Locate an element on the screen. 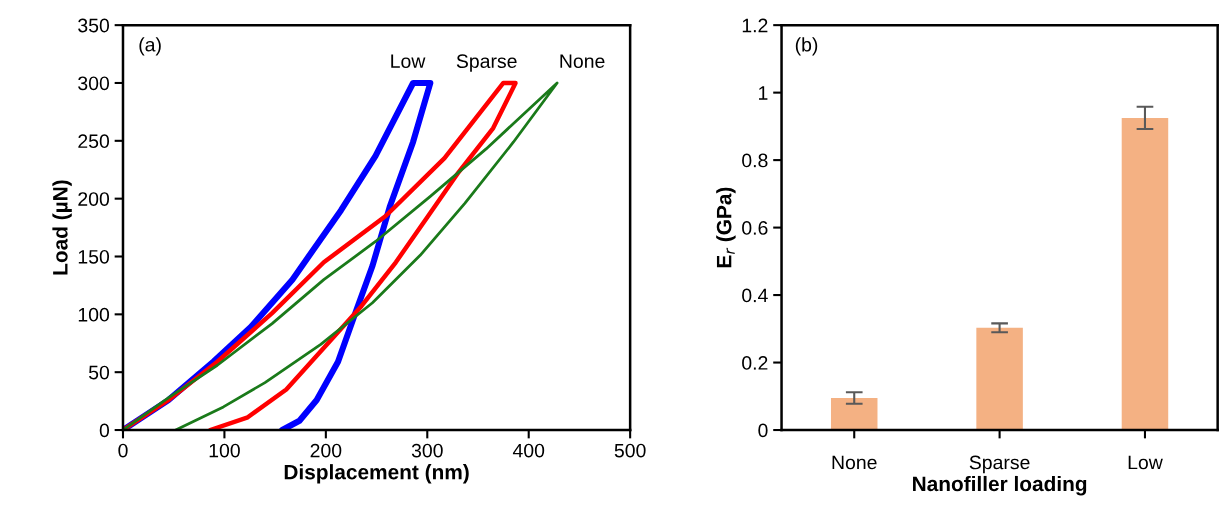 The image size is (1225, 508). x-axis-title: Nanofiller loading is located at coordinates (1000, 485).